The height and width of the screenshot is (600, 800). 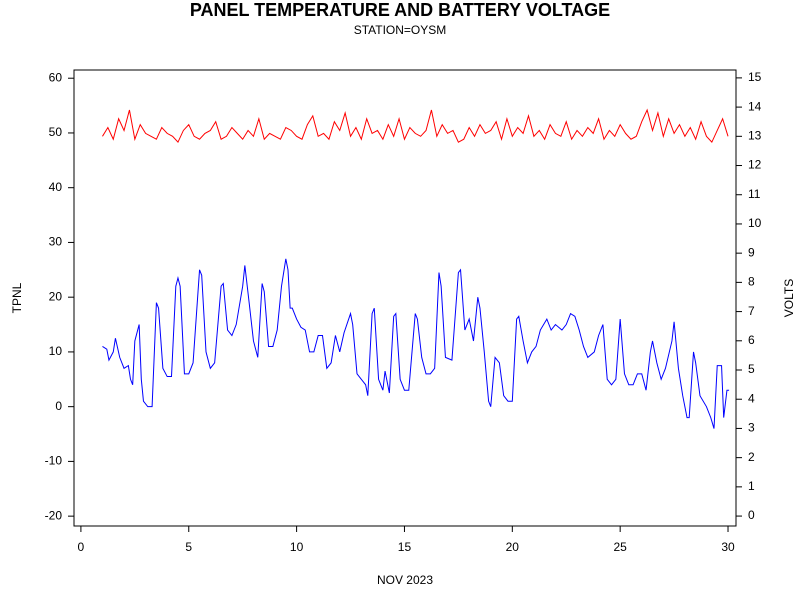 I want to click on chart-title: PANEL TEMPERATURE AND BATTERY VOLTAGE, so click(x=400, y=10).